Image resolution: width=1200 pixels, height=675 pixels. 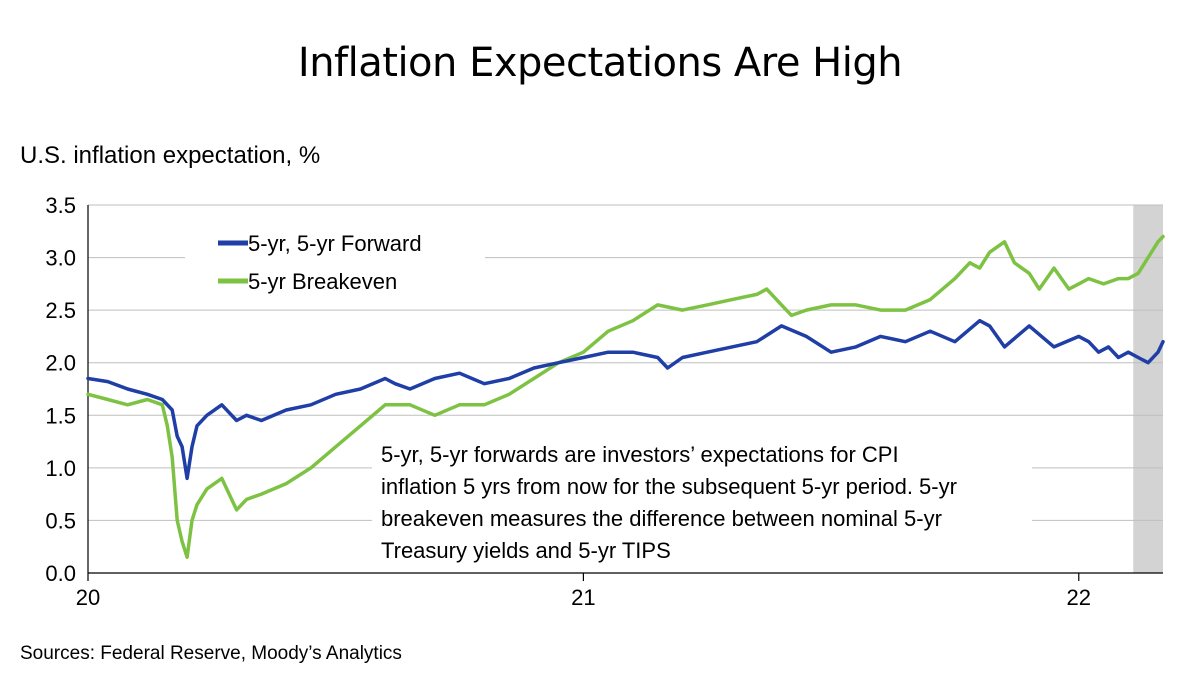 What do you see at coordinates (526, 550) in the screenshot?
I see `annotation-line: Treasury yields and 5-yr TIPS` at bounding box center [526, 550].